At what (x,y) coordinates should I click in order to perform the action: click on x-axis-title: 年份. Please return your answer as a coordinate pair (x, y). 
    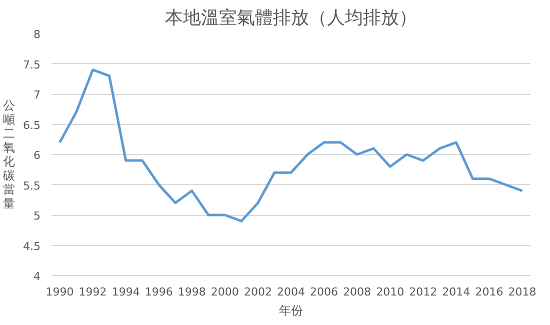
    Looking at the image, I should click on (291, 311).